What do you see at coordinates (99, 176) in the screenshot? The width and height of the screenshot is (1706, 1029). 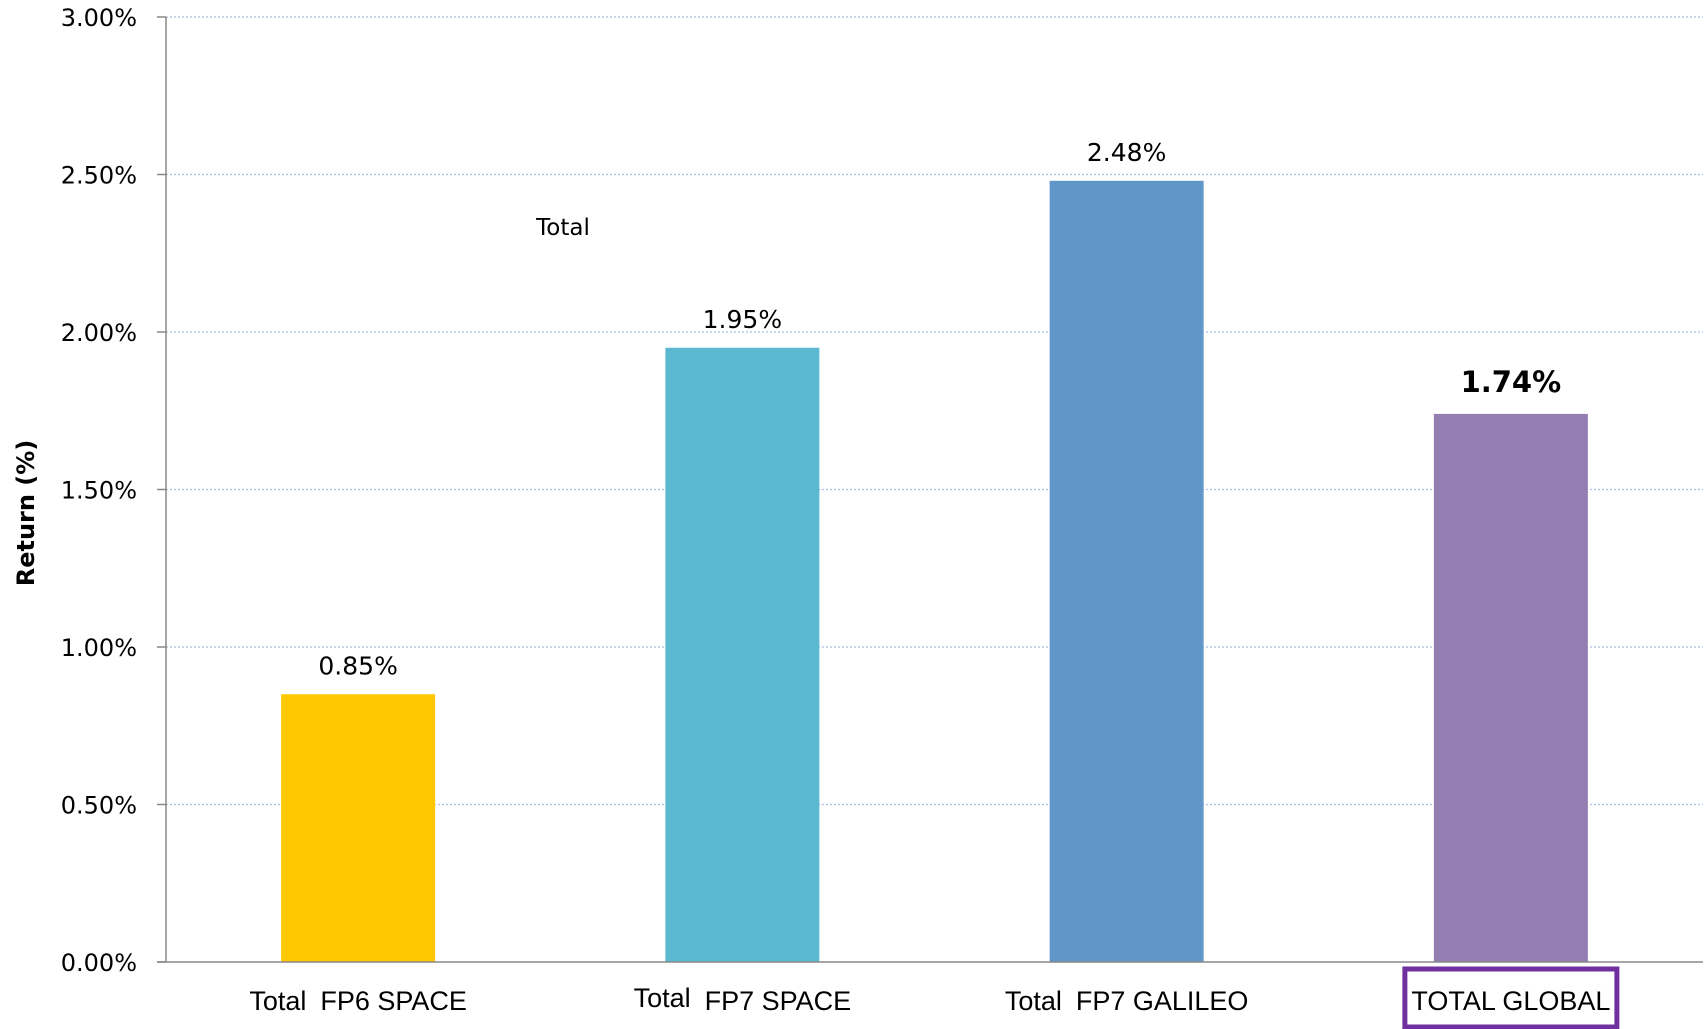 I see `y-tick-label: 2.50%` at bounding box center [99, 176].